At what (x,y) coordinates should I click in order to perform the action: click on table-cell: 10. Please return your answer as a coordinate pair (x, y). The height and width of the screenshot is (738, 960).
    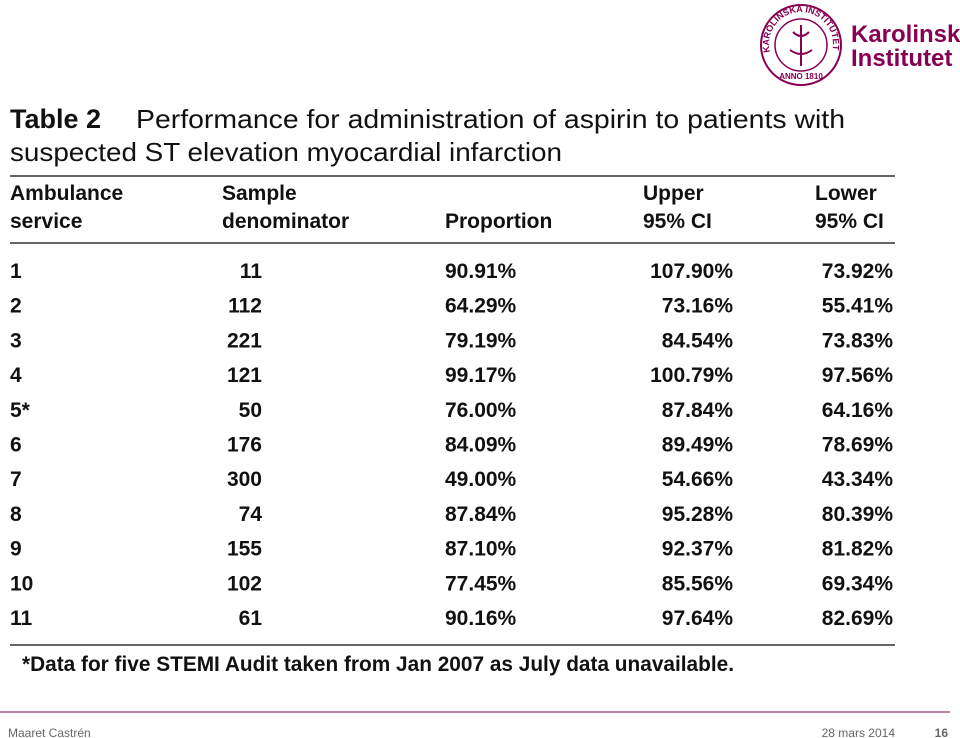
    Looking at the image, I should click on (21, 583).